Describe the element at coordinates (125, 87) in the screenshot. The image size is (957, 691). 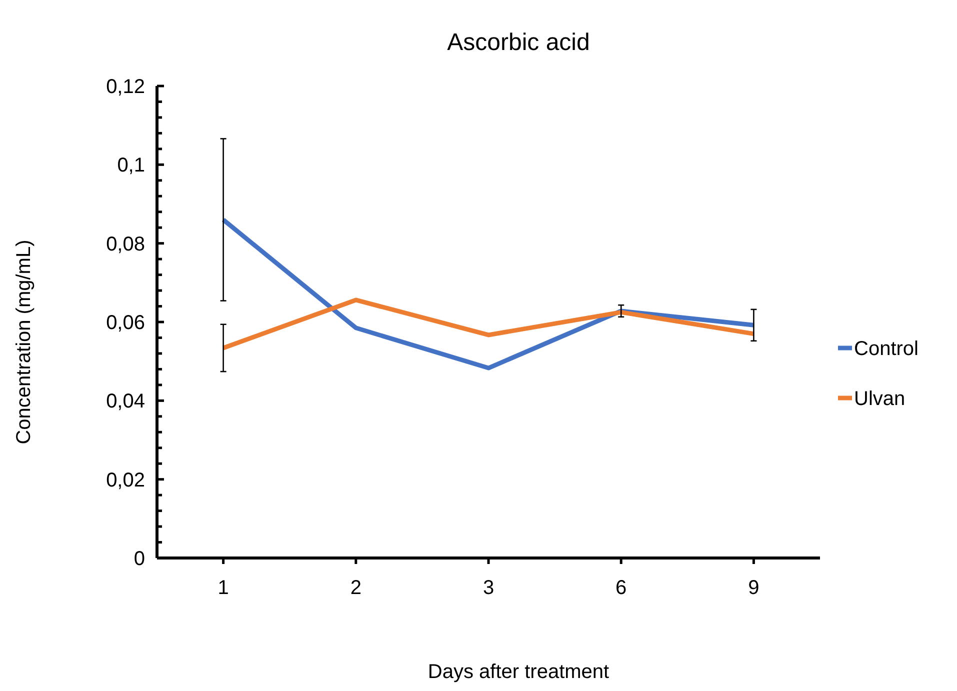
I see `y-tick-label: 0,12` at that location.